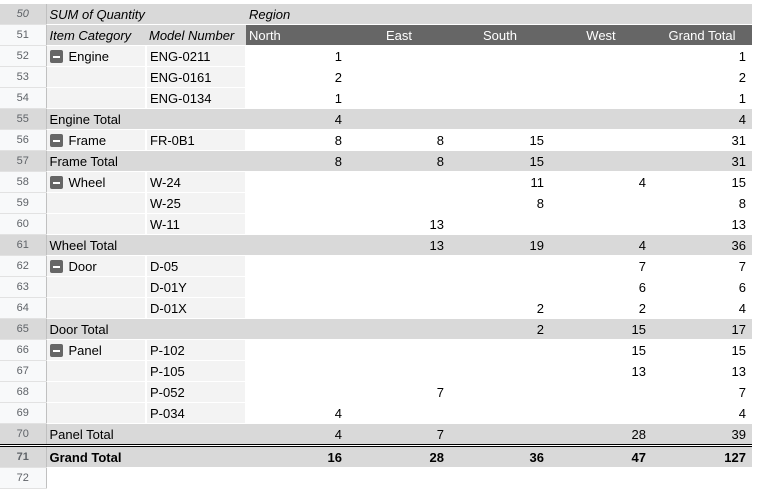  What do you see at coordinates (23, 308) in the screenshot?
I see `row-number: 64` at bounding box center [23, 308].